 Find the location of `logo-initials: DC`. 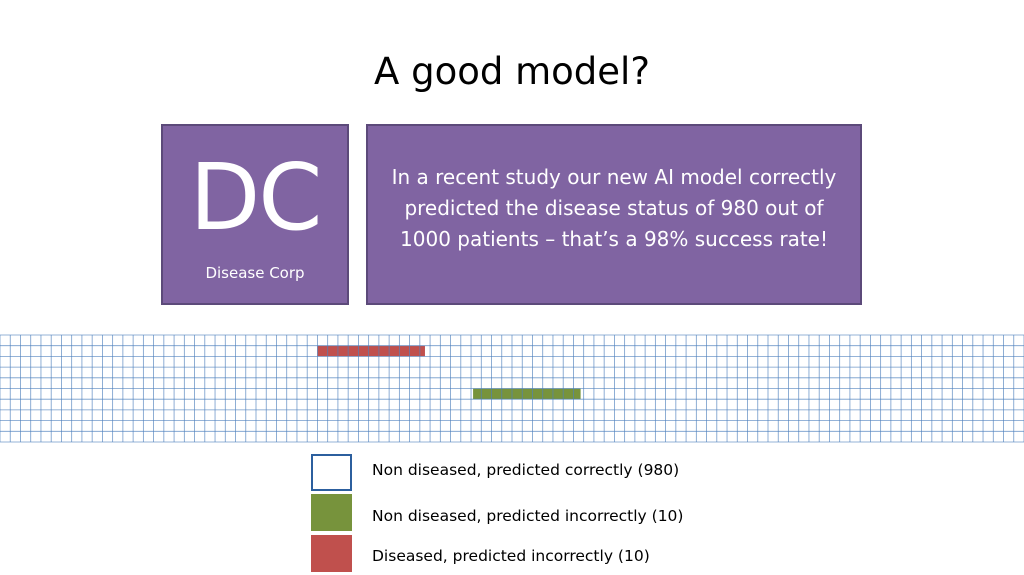

logo-initials: DC is located at coordinates (255, 197).